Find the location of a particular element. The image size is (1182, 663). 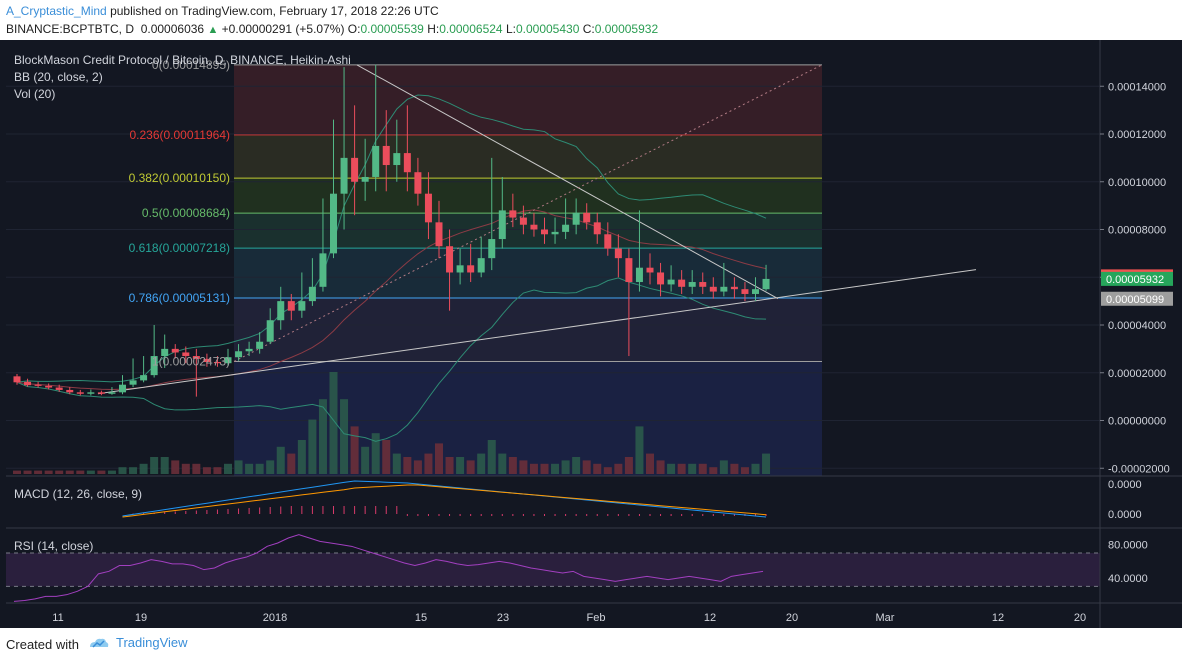

time-tick-label: 23 is located at coordinates (503, 618).